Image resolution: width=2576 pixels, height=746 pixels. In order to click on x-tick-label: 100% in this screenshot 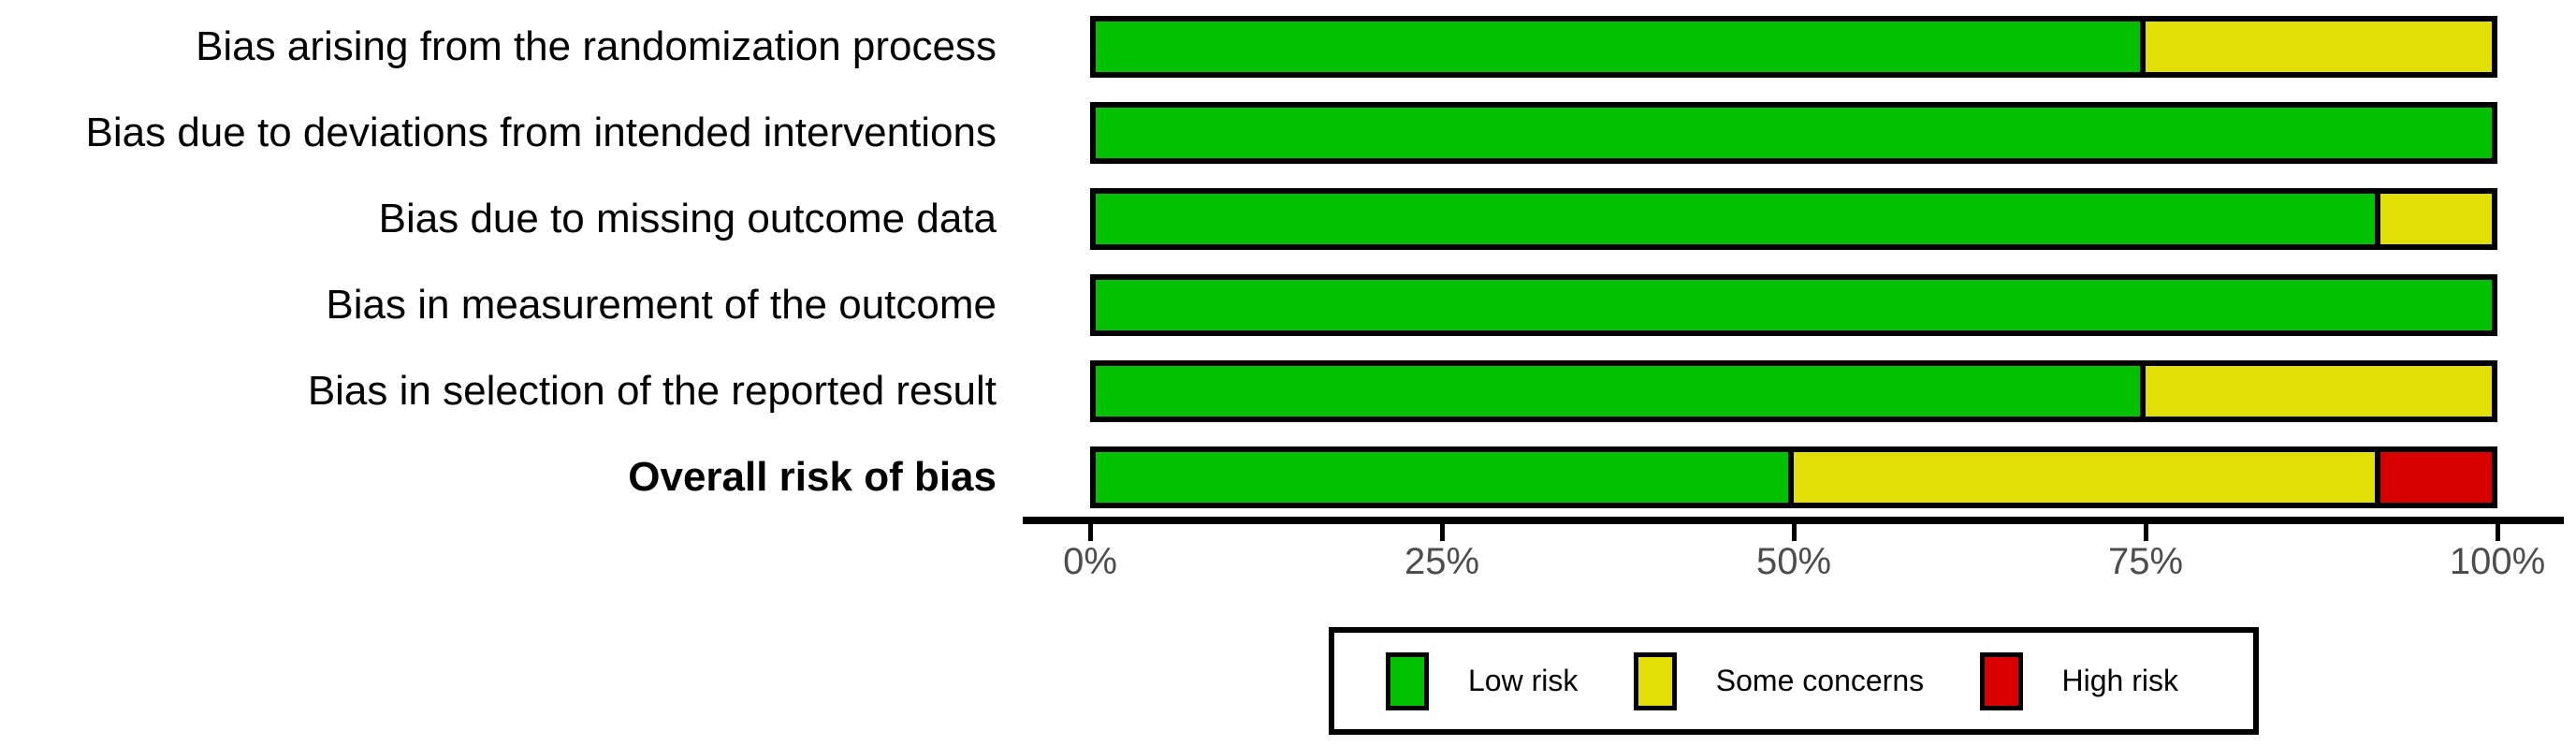, I will do `click(2497, 561)`.